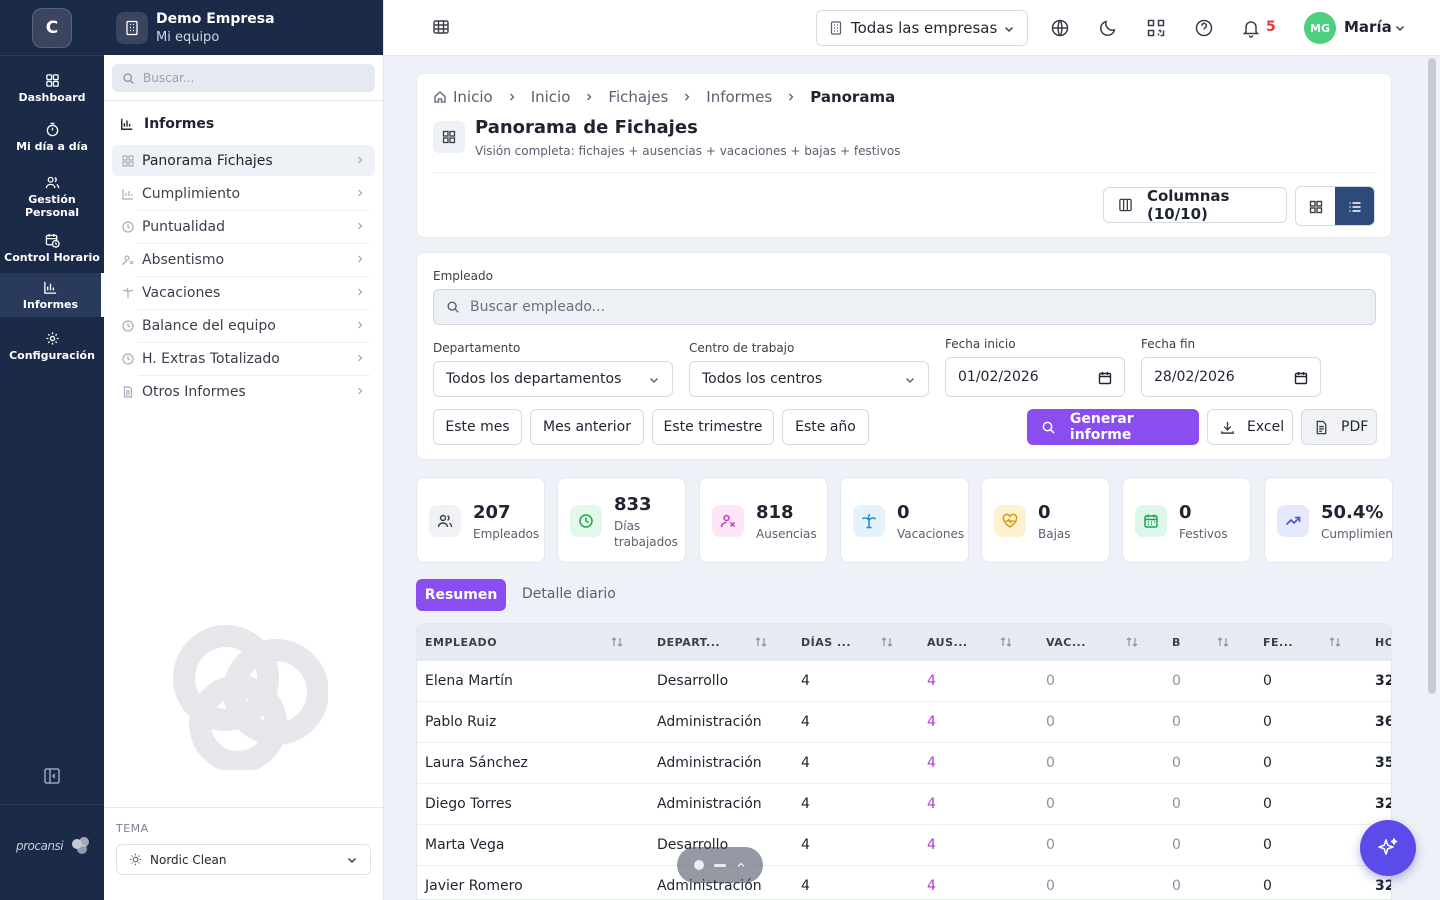 The height and width of the screenshot is (900, 1440). Describe the element at coordinates (52, 776) in the screenshot. I see `collapse-sidebar-icon` at that location.